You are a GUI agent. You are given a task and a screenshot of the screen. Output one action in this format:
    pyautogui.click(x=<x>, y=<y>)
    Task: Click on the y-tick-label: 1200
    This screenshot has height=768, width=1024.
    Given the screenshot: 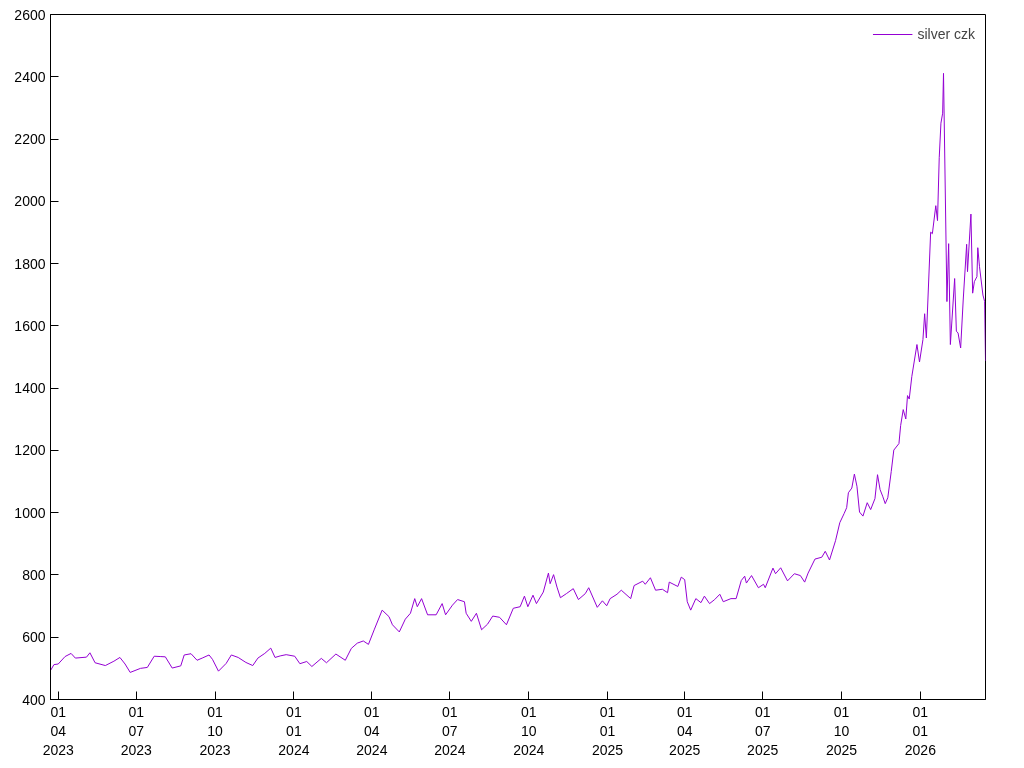 What is the action you would take?
    pyautogui.click(x=30, y=450)
    